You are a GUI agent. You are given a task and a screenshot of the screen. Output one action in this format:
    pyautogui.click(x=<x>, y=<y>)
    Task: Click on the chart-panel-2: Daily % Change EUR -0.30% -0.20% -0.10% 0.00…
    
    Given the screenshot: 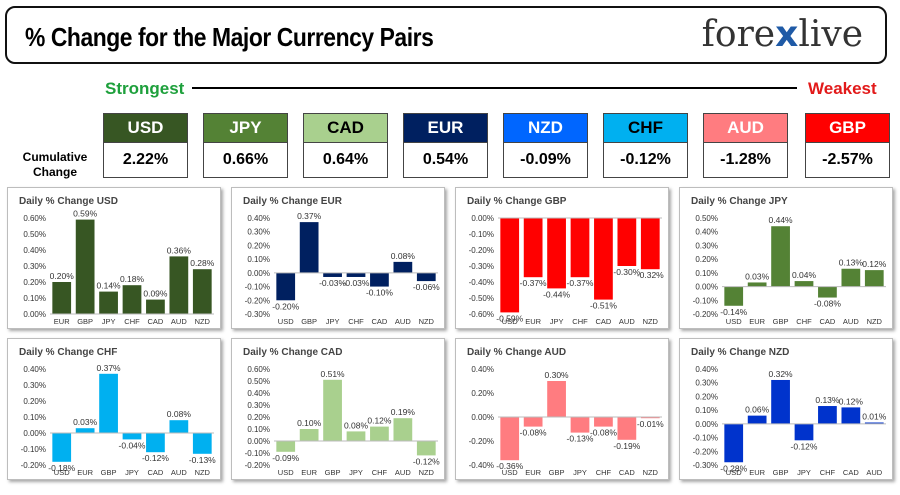 What is the action you would take?
    pyautogui.click(x=338, y=258)
    